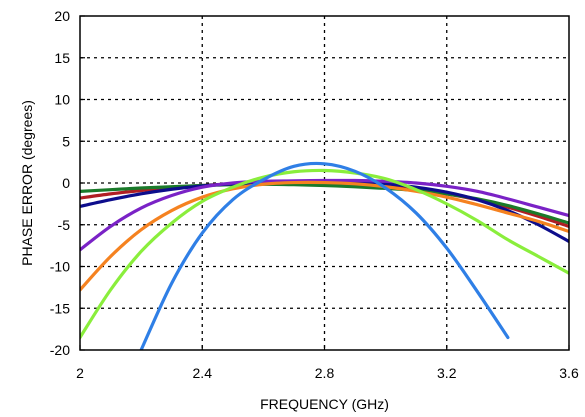 This screenshot has height=417, width=585. I want to click on x-axis-title: FREQUENCY (GHz), so click(324, 404).